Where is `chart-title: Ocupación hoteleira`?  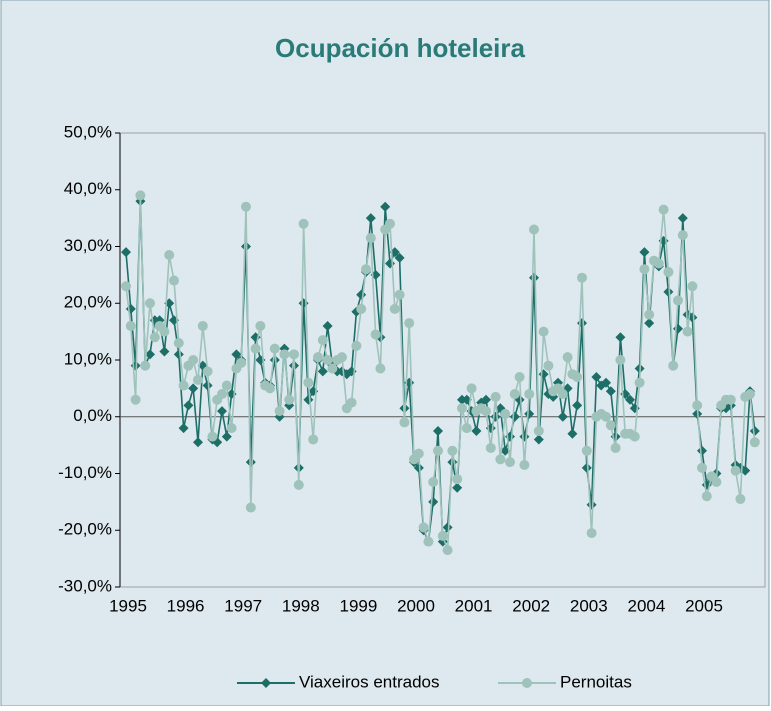 chart-title: Ocupación hoteleira is located at coordinates (400, 48).